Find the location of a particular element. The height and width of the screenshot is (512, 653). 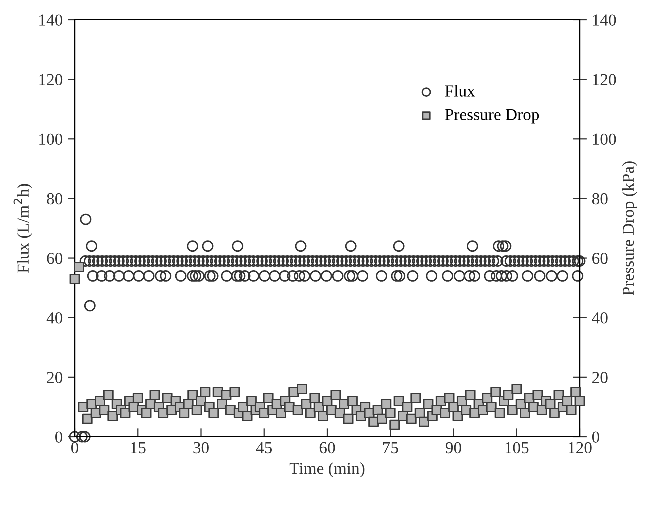

y-tick-label: 40 is located at coordinates (54, 318).